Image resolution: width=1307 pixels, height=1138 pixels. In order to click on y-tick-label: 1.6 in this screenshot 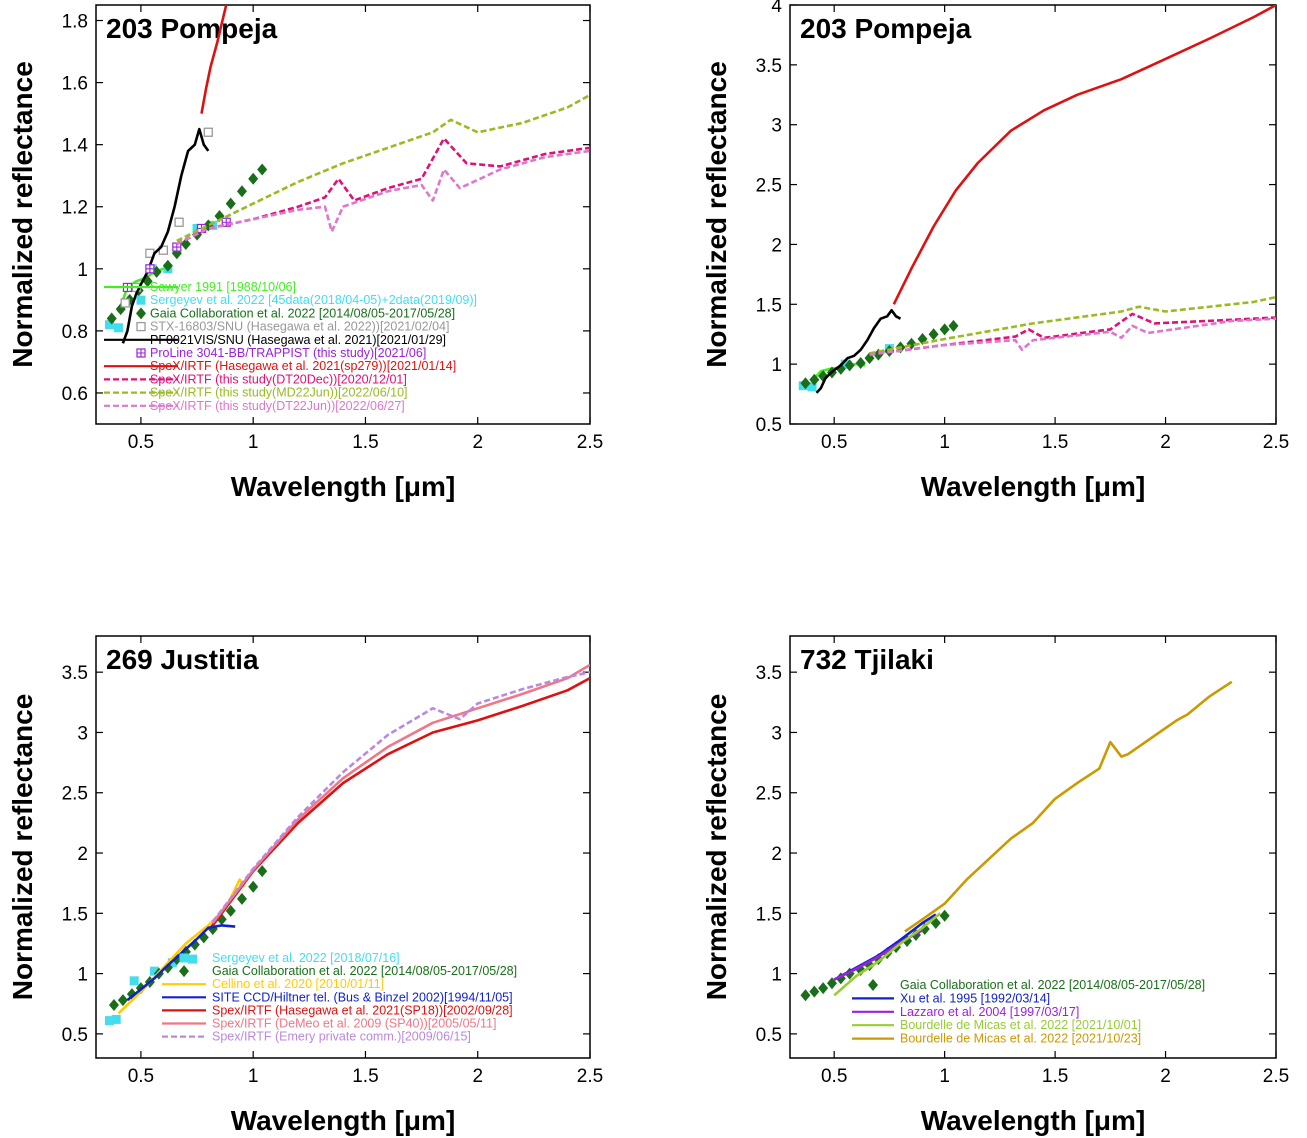, I will do `click(75, 84)`.